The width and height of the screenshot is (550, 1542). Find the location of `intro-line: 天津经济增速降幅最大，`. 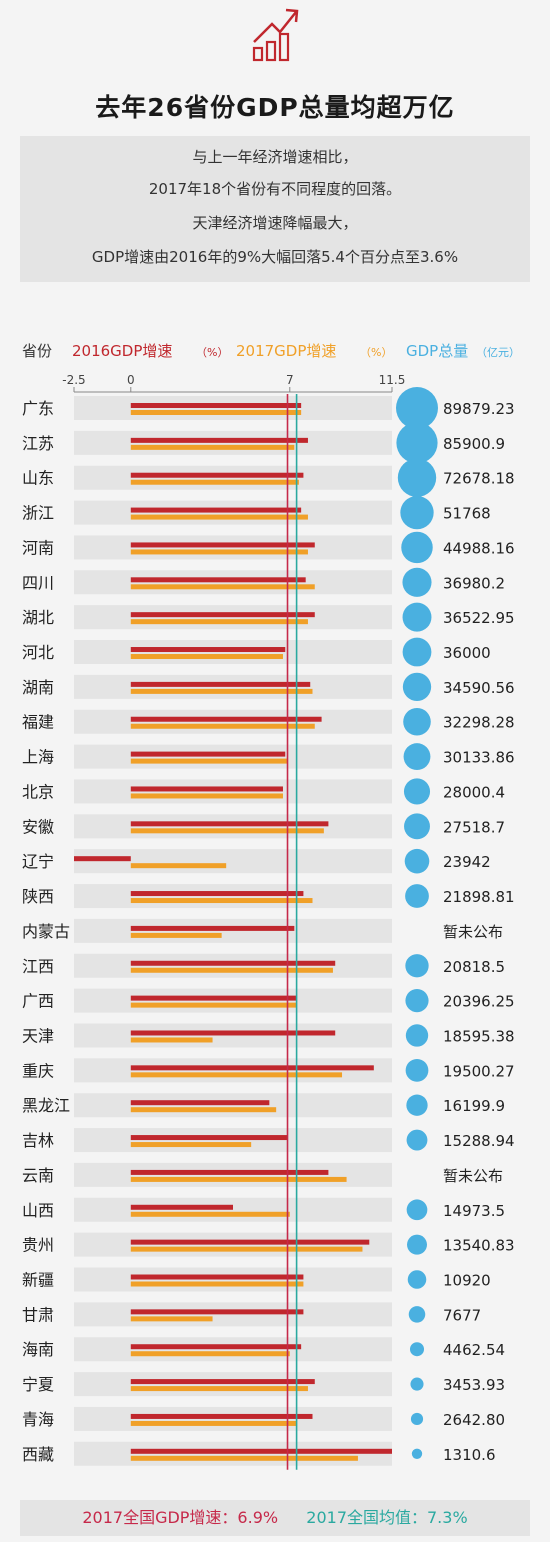

intro-line: 天津经济增速降幅最大， is located at coordinates (275, 223).